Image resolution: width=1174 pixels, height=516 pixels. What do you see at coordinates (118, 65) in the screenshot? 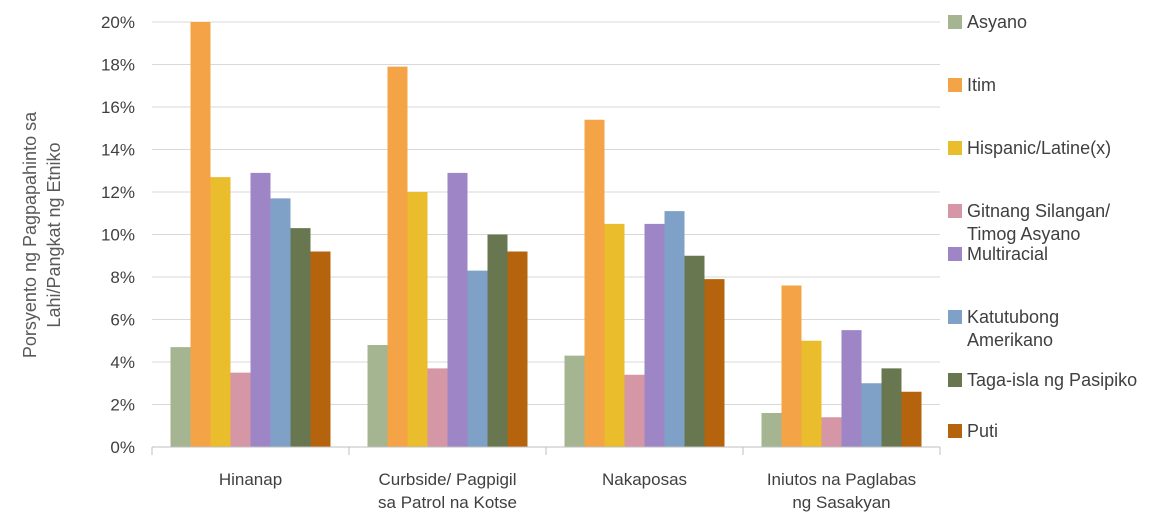
I see `y-tick-label: 18%` at bounding box center [118, 65].